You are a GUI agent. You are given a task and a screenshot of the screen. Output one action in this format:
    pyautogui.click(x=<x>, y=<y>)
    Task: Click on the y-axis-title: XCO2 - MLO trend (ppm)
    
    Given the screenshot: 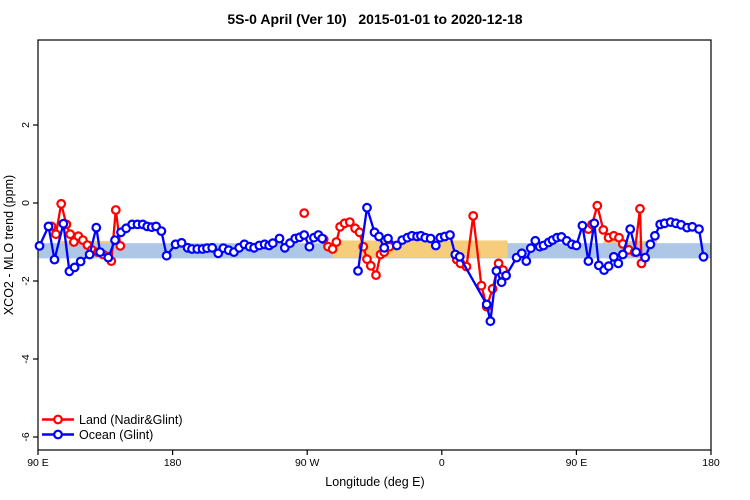 What is the action you would take?
    pyautogui.click(x=9, y=245)
    